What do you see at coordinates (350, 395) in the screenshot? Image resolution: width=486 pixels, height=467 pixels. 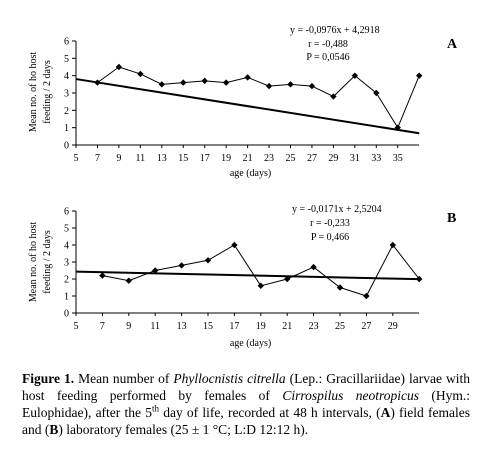 I see `caption-run: Cirrospilus neotropicus` at bounding box center [350, 395].